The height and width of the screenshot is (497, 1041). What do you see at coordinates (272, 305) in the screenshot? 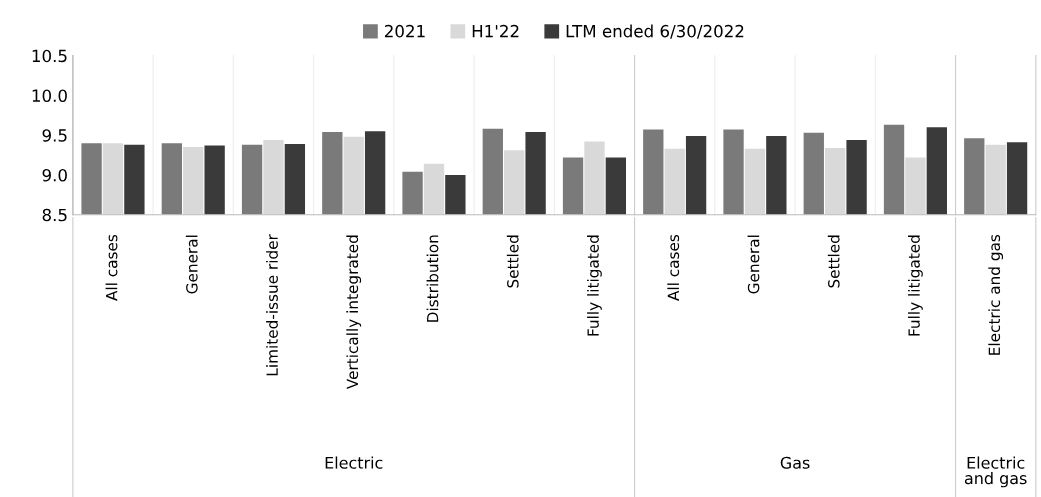
I see `x-tick-label: Limited-issue rider` at bounding box center [272, 305].